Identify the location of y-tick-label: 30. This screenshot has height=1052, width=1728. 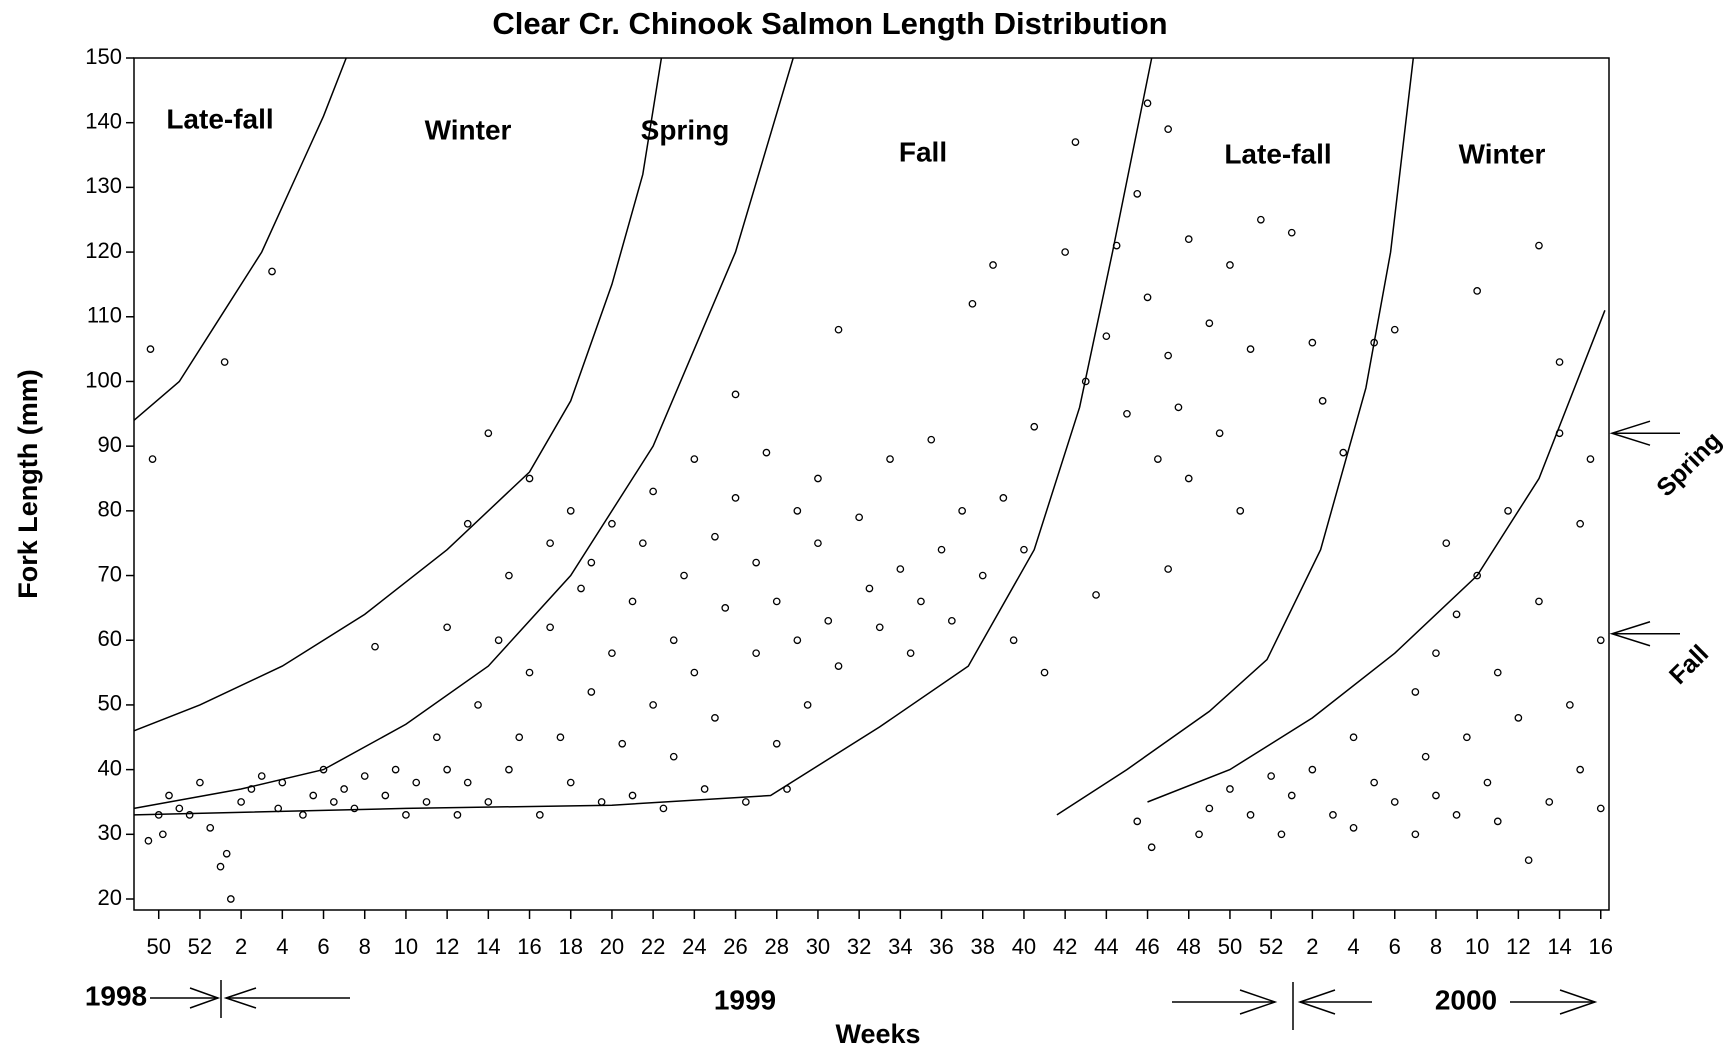
(110, 832).